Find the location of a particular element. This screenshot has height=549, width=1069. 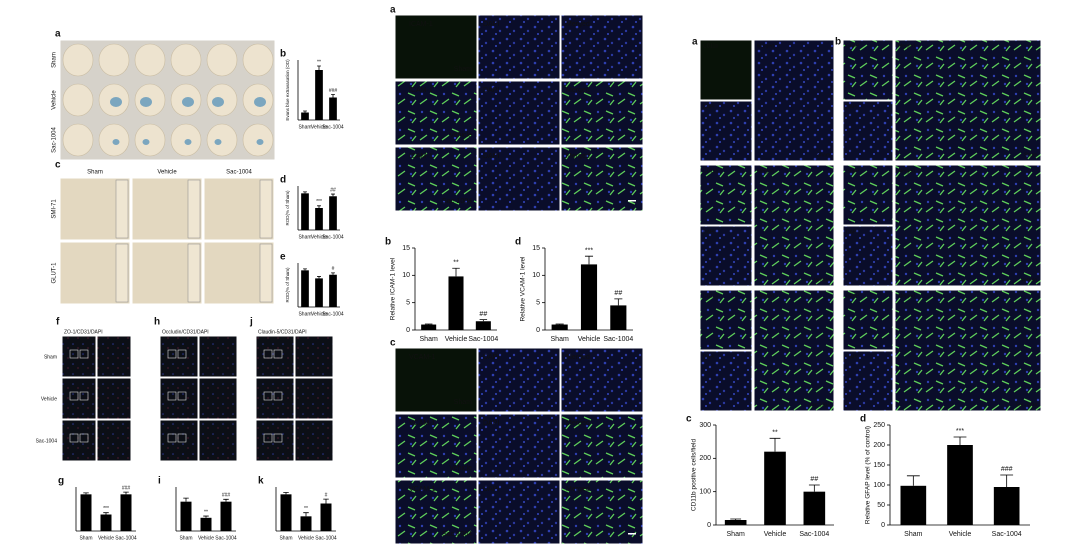

column-header: Sham is located at coordinates (95, 173).